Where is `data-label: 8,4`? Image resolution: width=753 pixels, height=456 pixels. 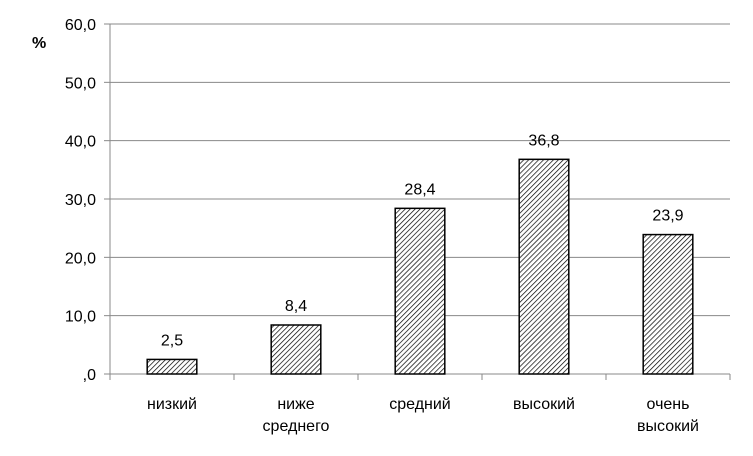
data-label: 8,4 is located at coordinates (296, 306).